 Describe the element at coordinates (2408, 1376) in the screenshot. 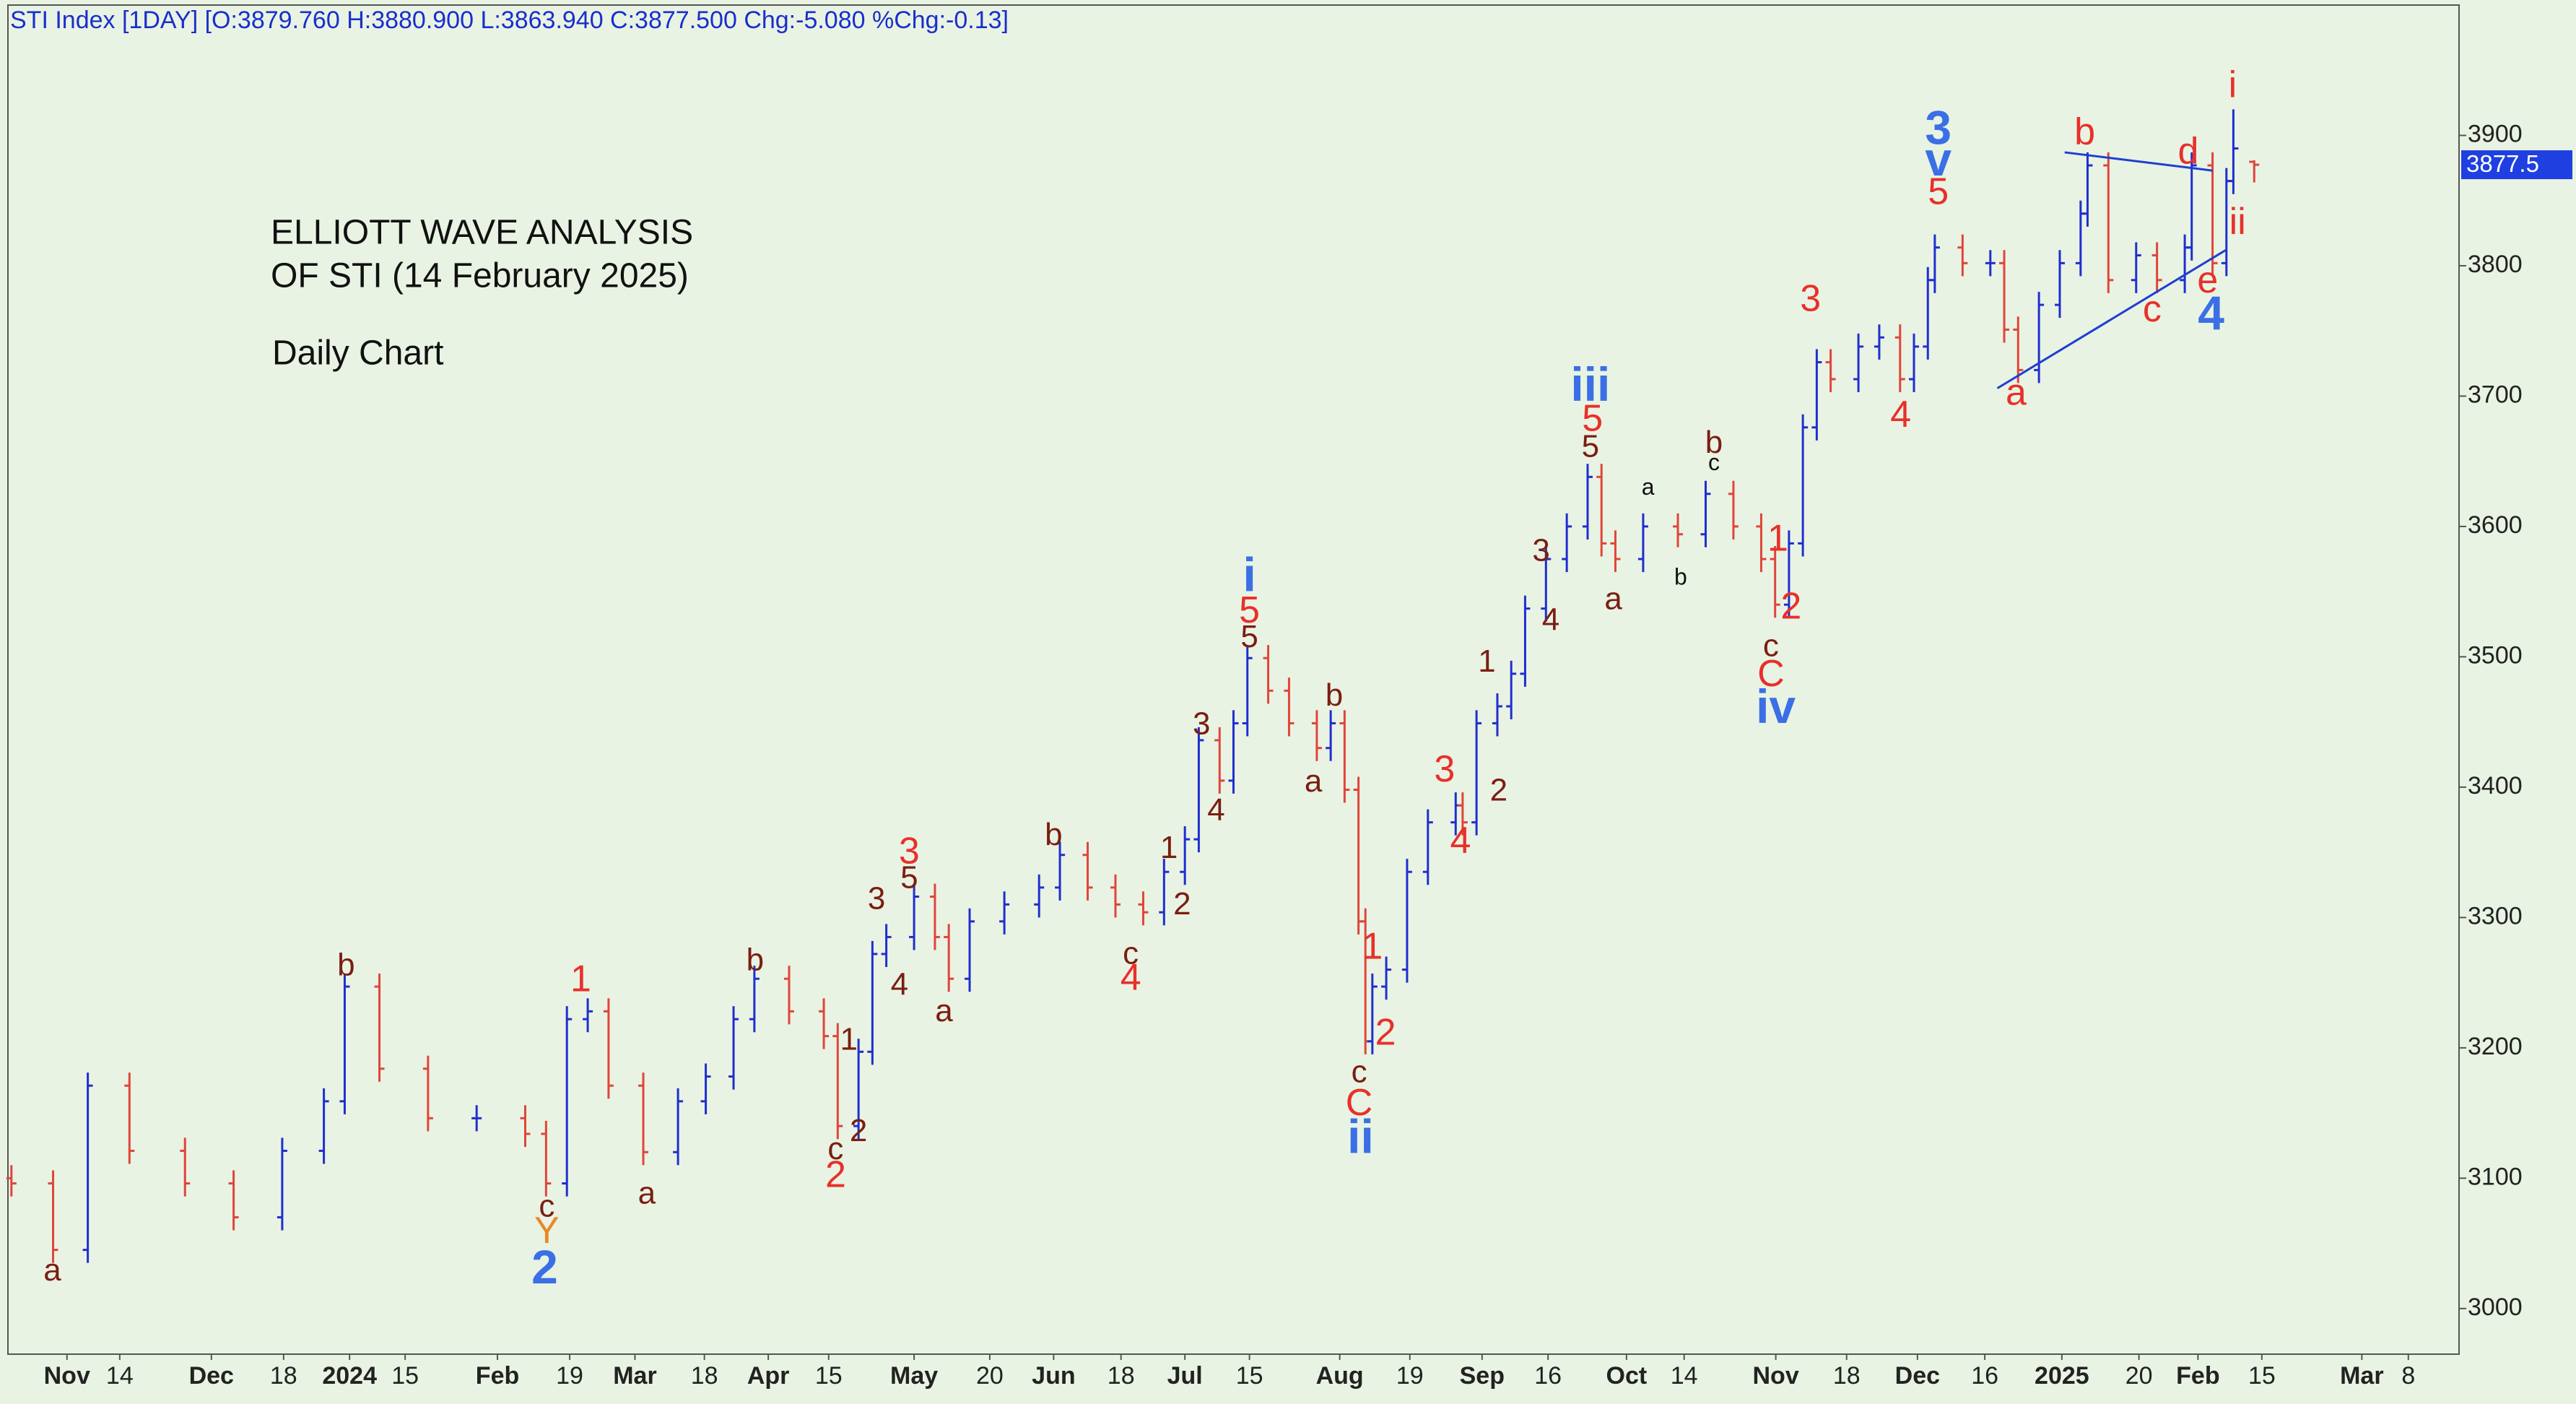

I see `x-tick-label: 8` at that location.